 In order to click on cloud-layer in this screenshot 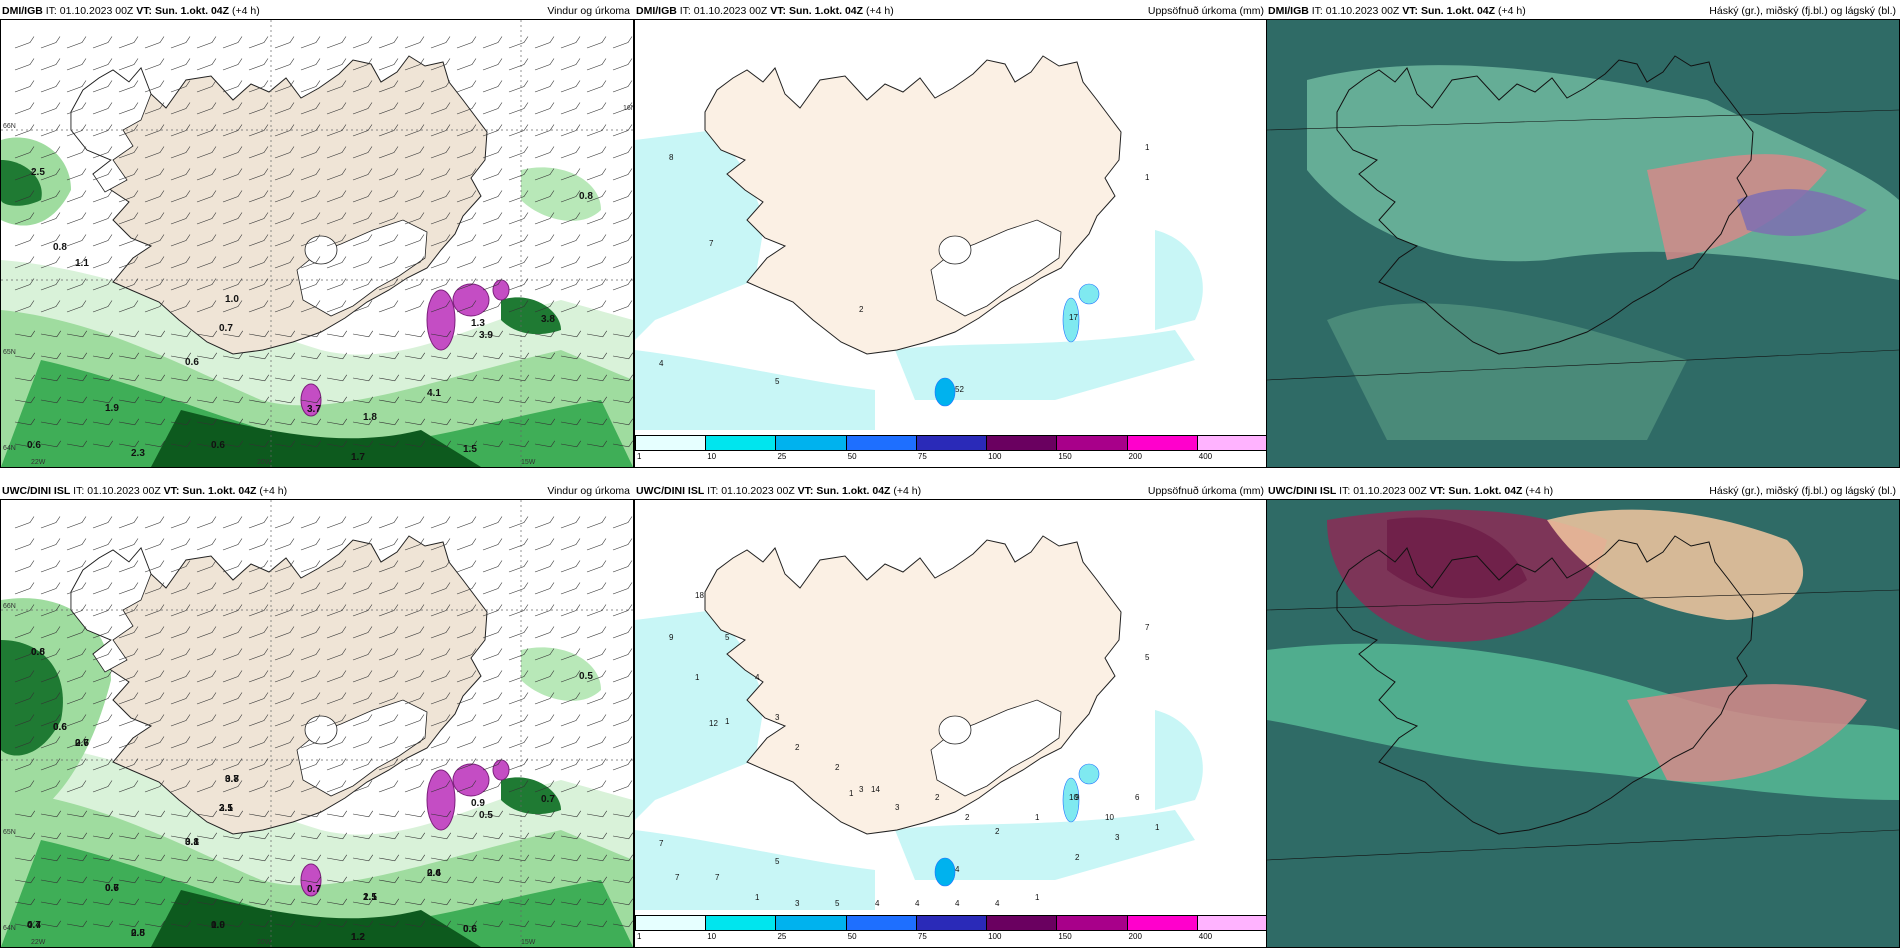, I will do `click(1747, 733)`.